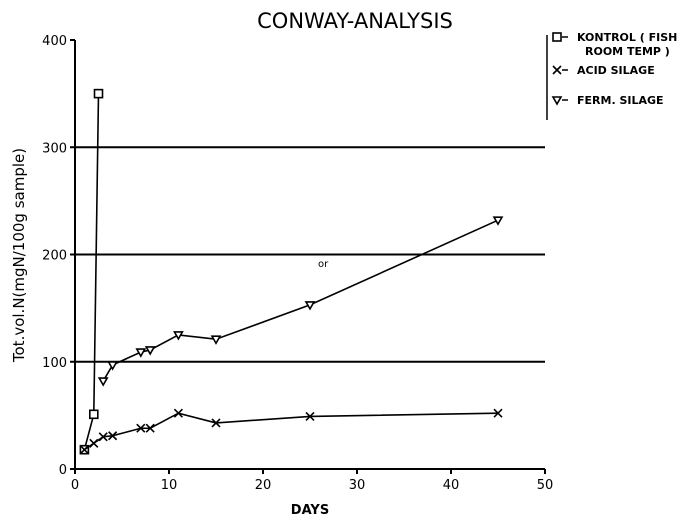  Describe the element at coordinates (310, 510) in the screenshot. I see `x-axis-label: DAYS` at that location.